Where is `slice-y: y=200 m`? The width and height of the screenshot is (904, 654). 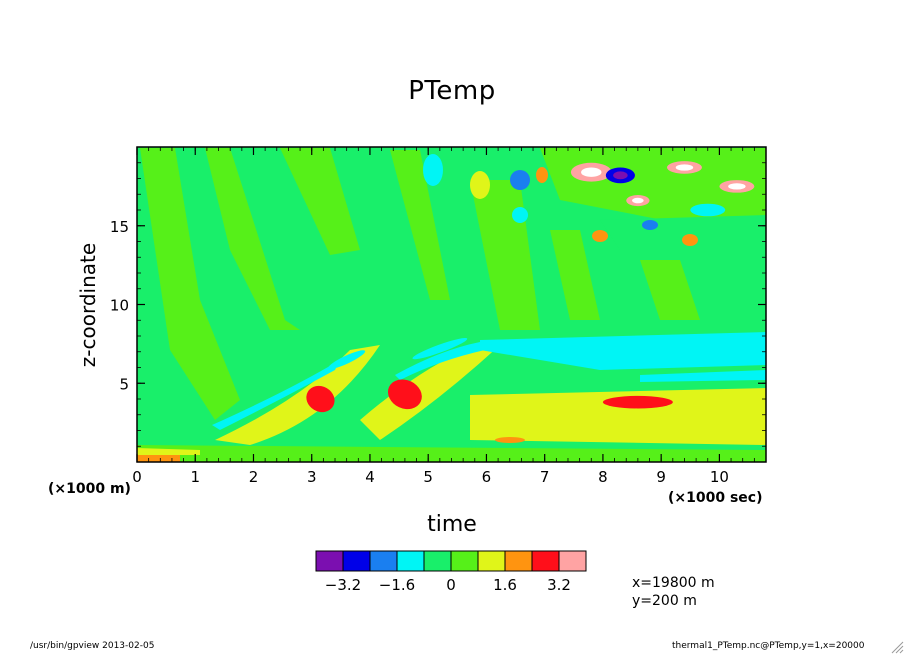 slice-y: y=200 m is located at coordinates (664, 601).